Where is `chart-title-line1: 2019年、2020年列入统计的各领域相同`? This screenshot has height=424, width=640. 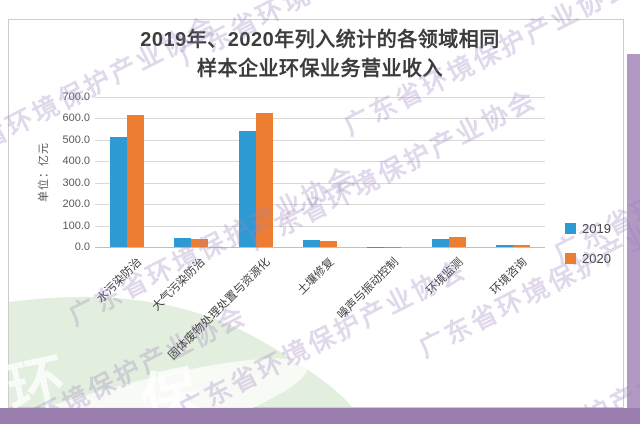 chart-title-line1: 2019年、2020年列入统计的各领域相同 is located at coordinates (320, 40).